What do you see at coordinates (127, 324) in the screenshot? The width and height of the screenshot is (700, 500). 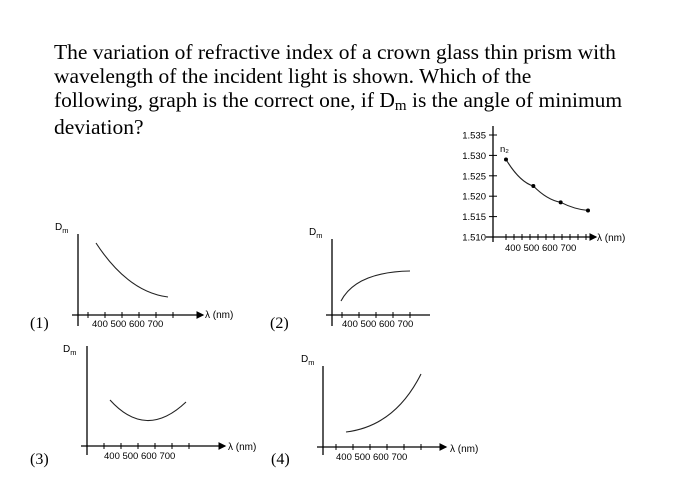 I see `option-1-x-tick-labels: 400 500 600 700` at bounding box center [127, 324].